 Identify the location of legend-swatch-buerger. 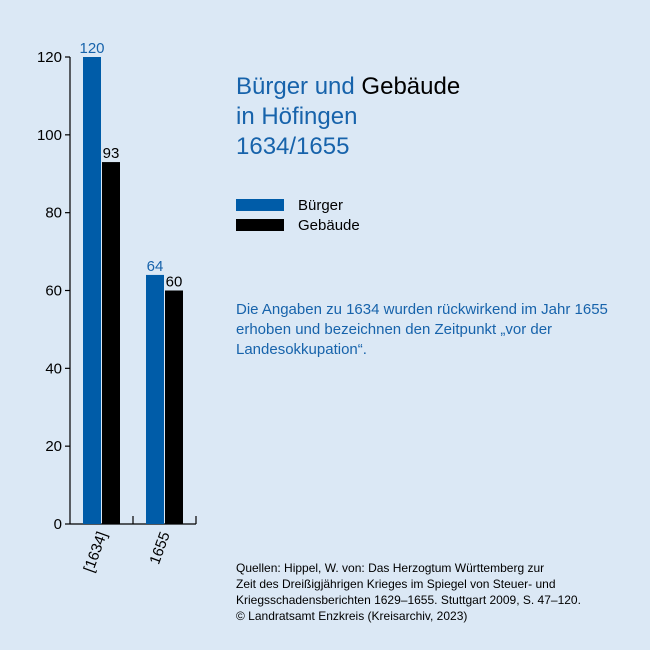
(260, 205).